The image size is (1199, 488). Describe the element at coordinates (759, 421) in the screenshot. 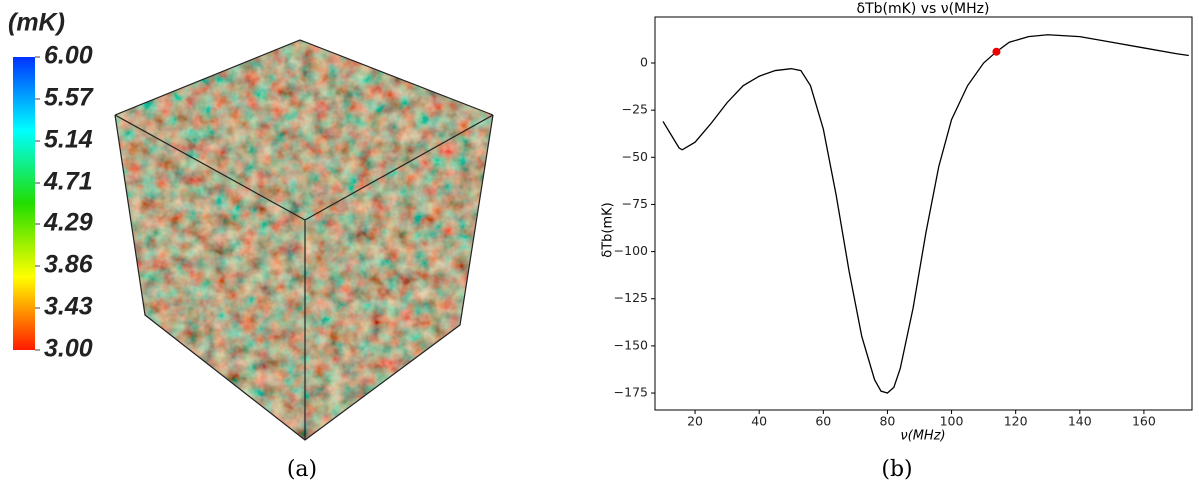

I see `x-tick-label: 40` at that location.